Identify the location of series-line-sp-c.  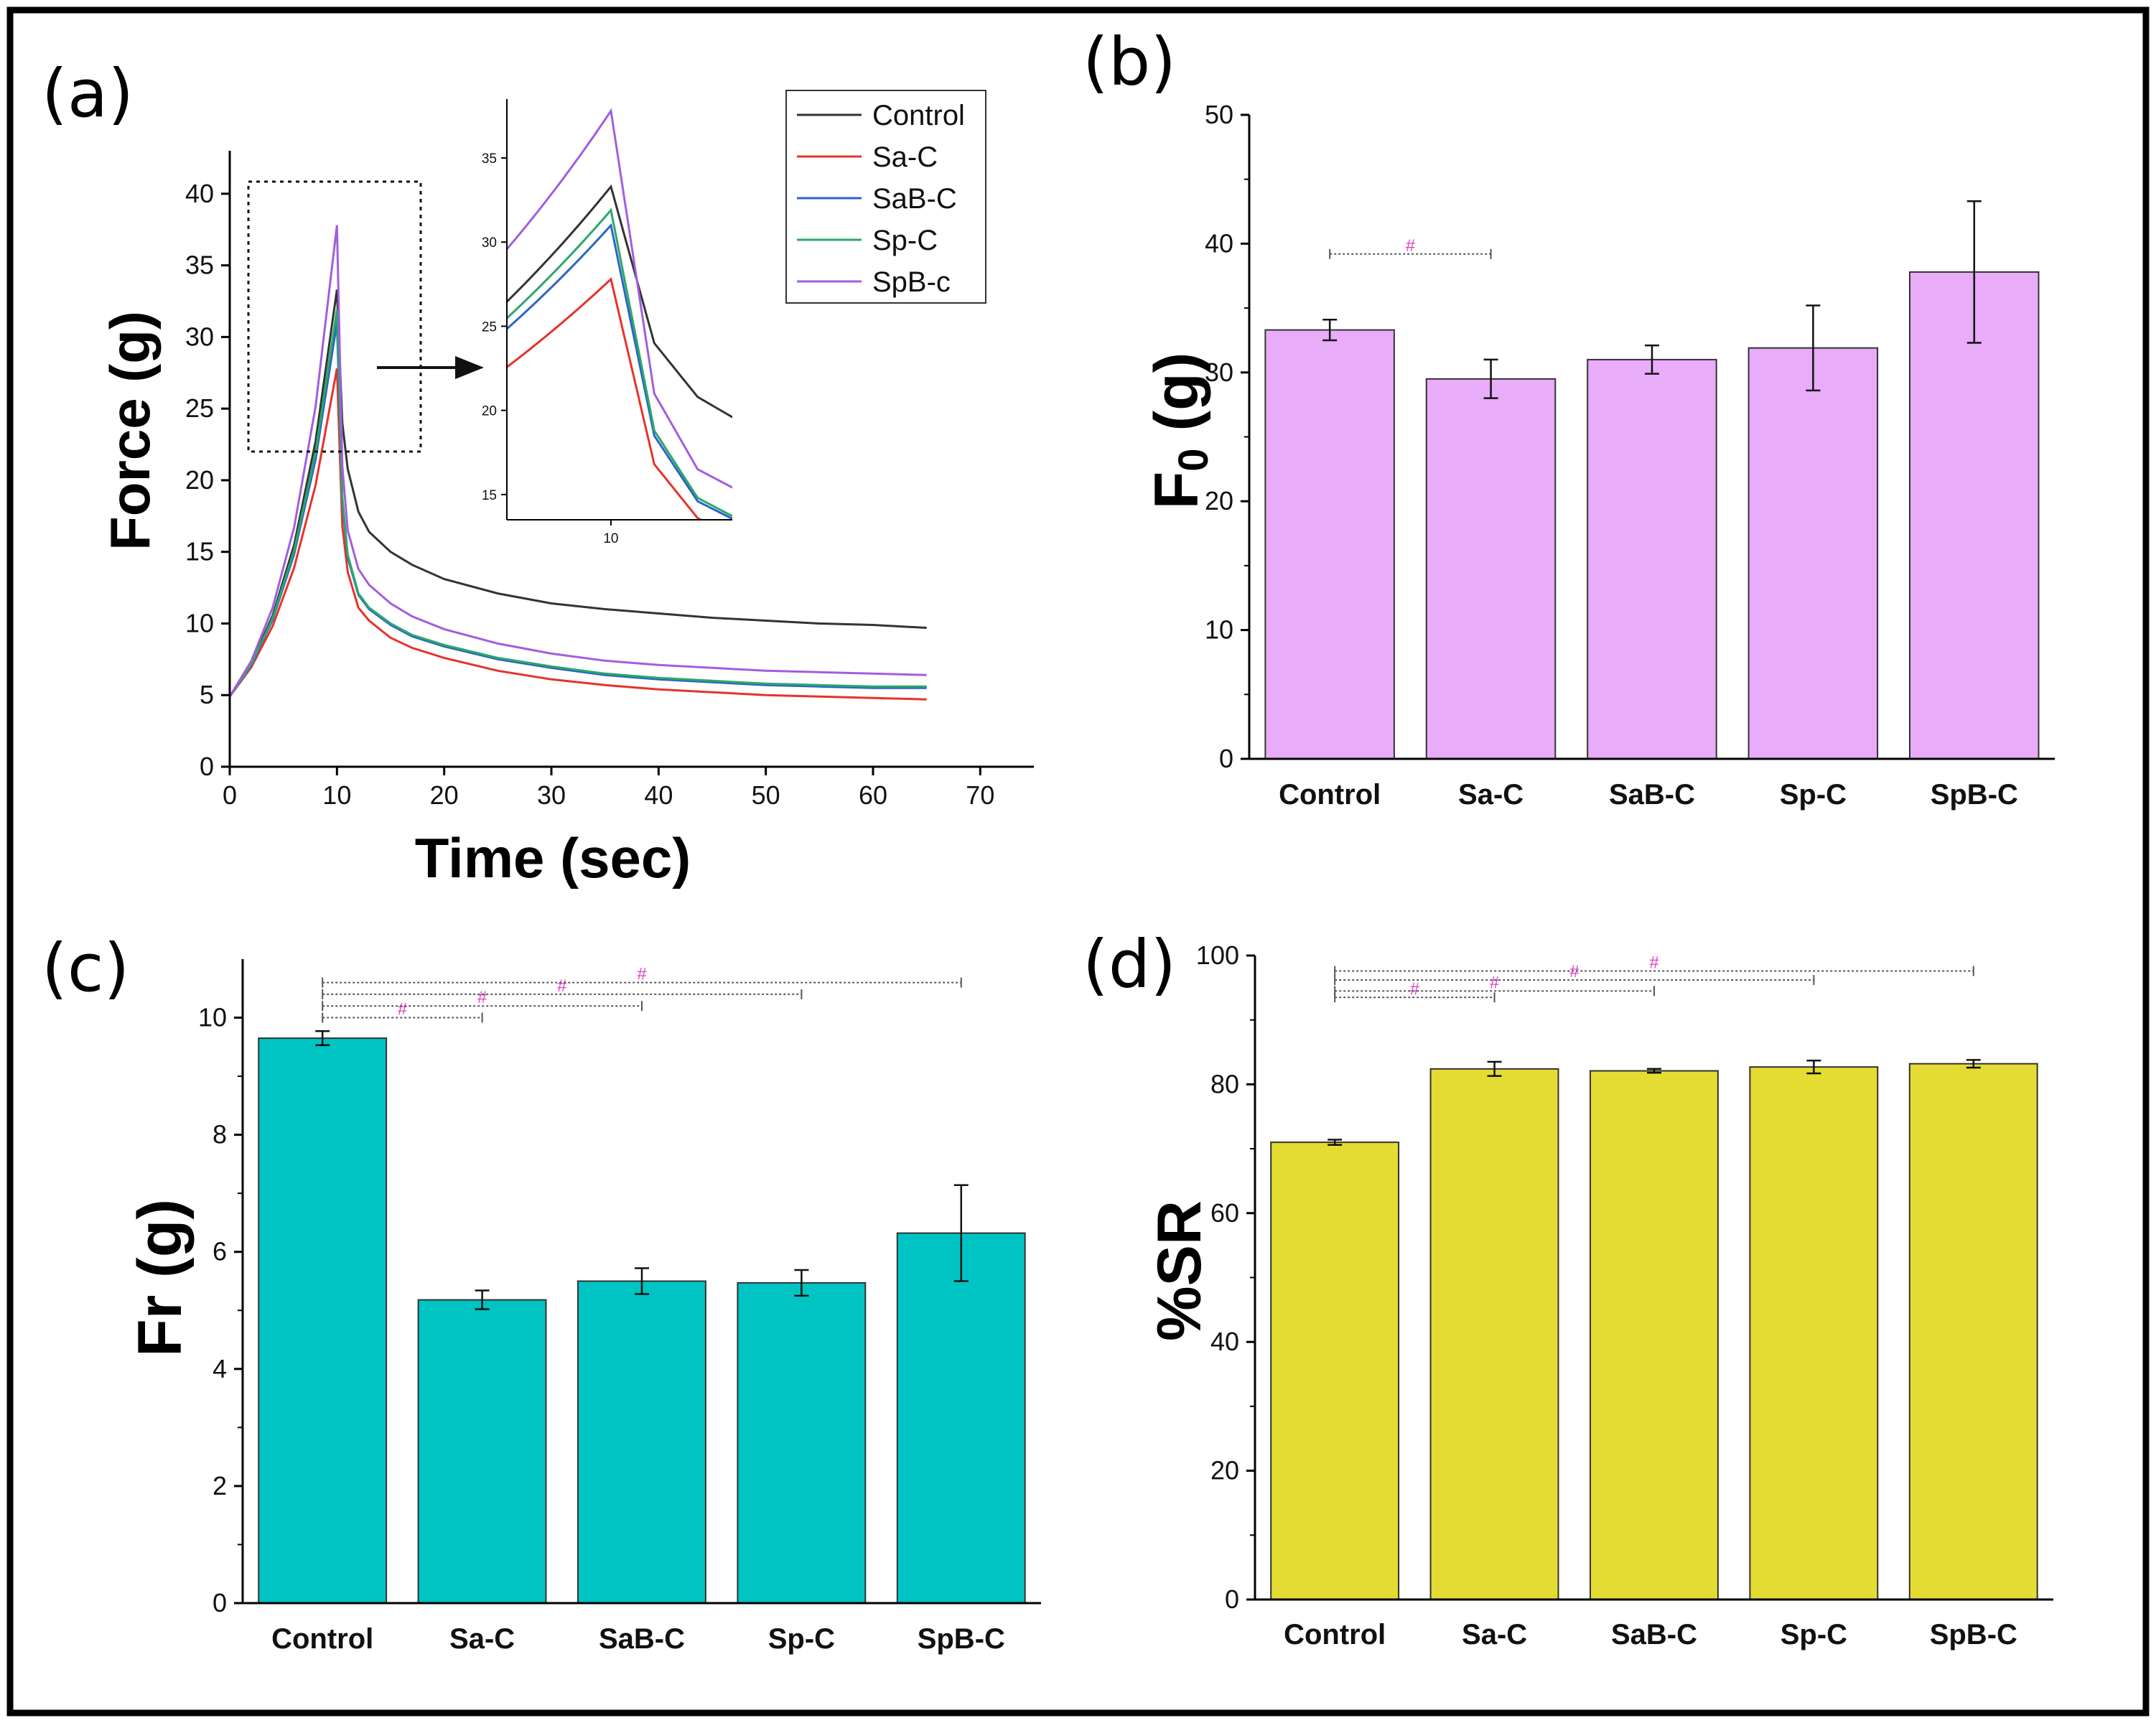
(577, 503).